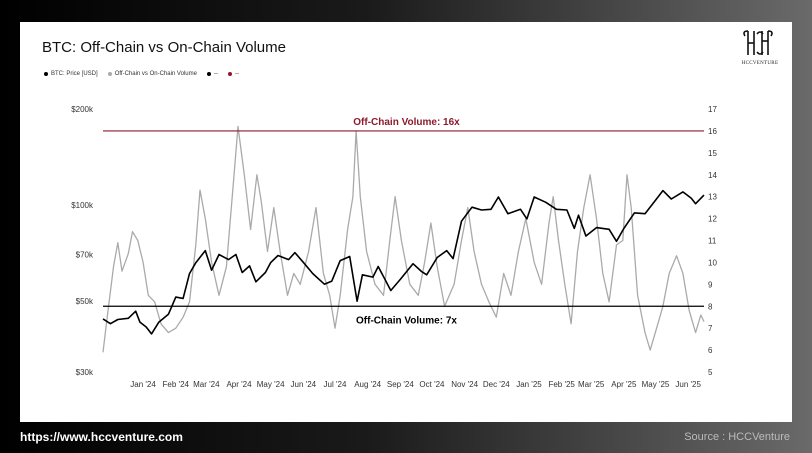 Image resolution: width=812 pixels, height=453 pixels. What do you see at coordinates (712, 109) in the screenshot?
I see `right-tick-label: 17` at bounding box center [712, 109].